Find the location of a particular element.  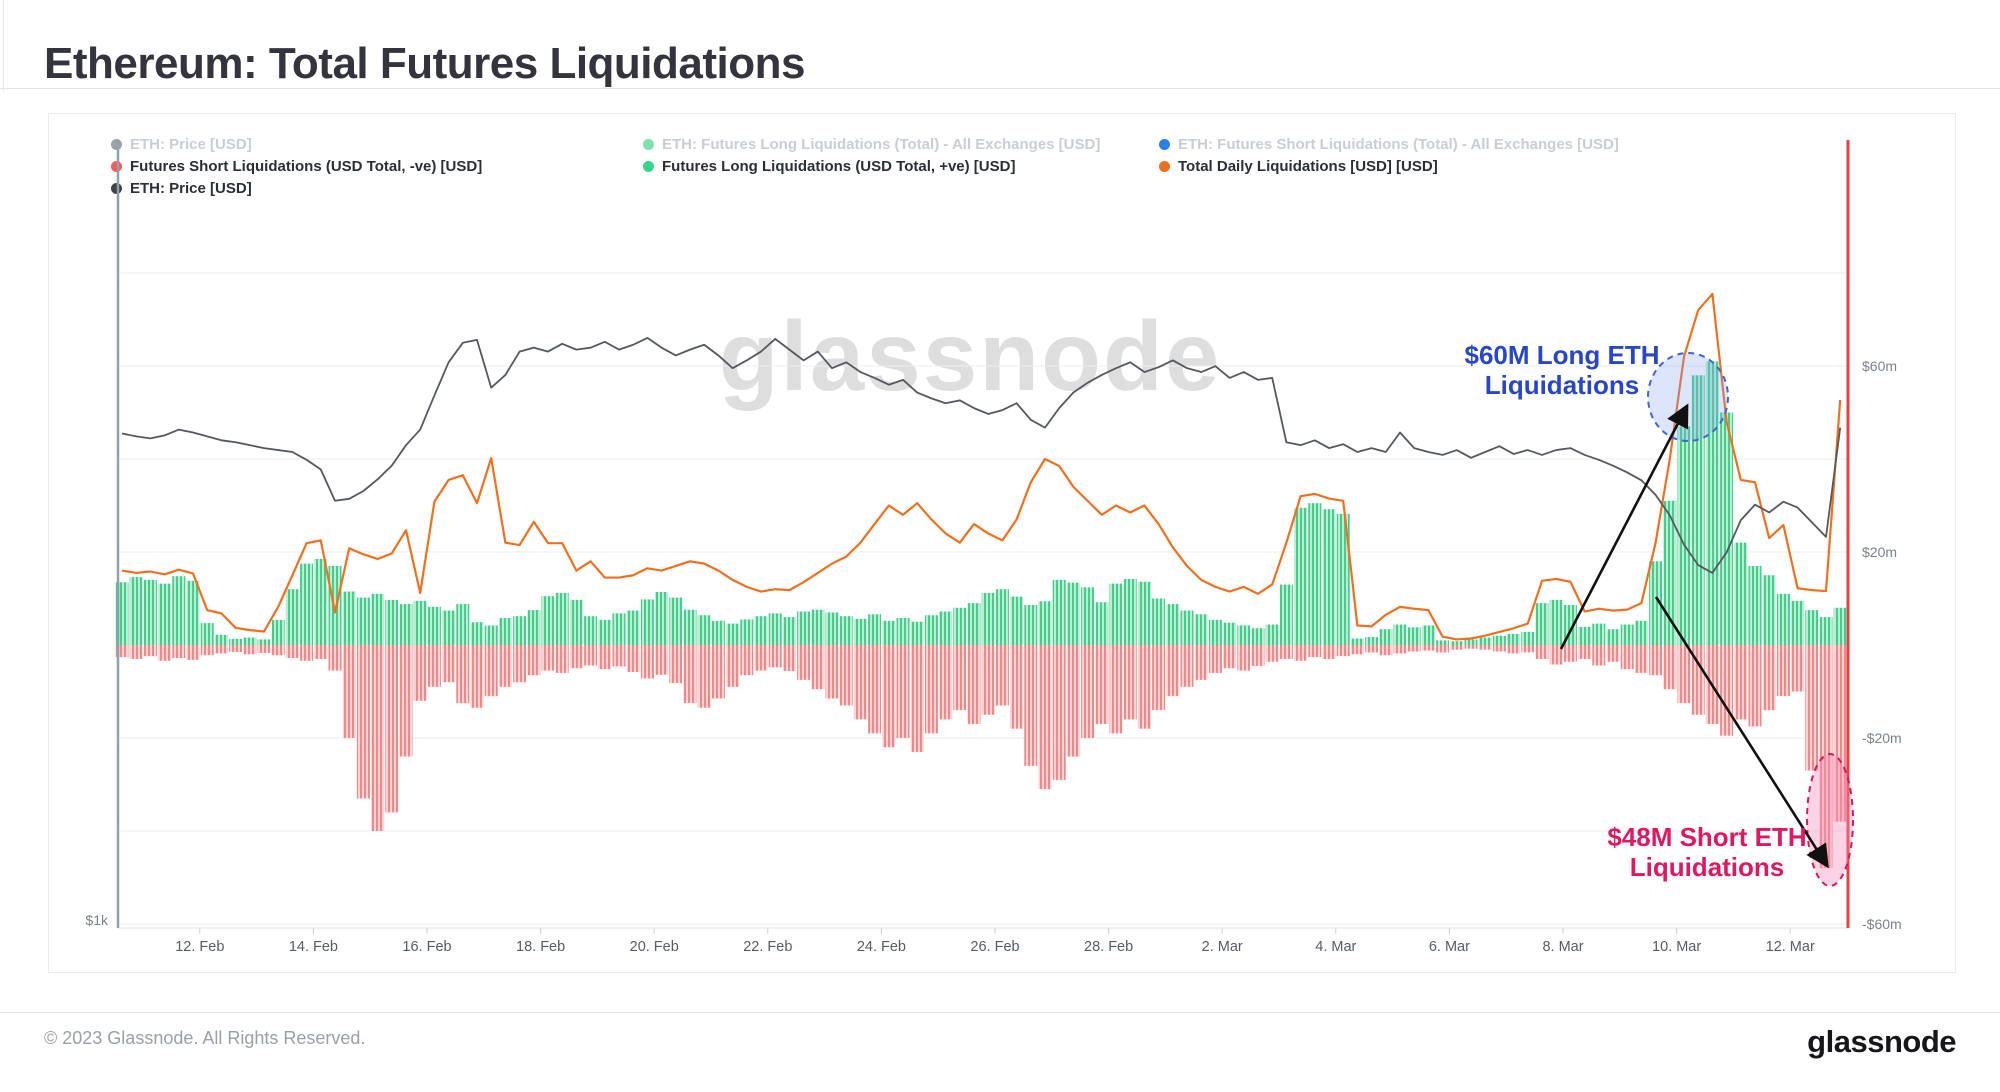

x-axis-tick-label: 20. Feb is located at coordinates (654, 947).